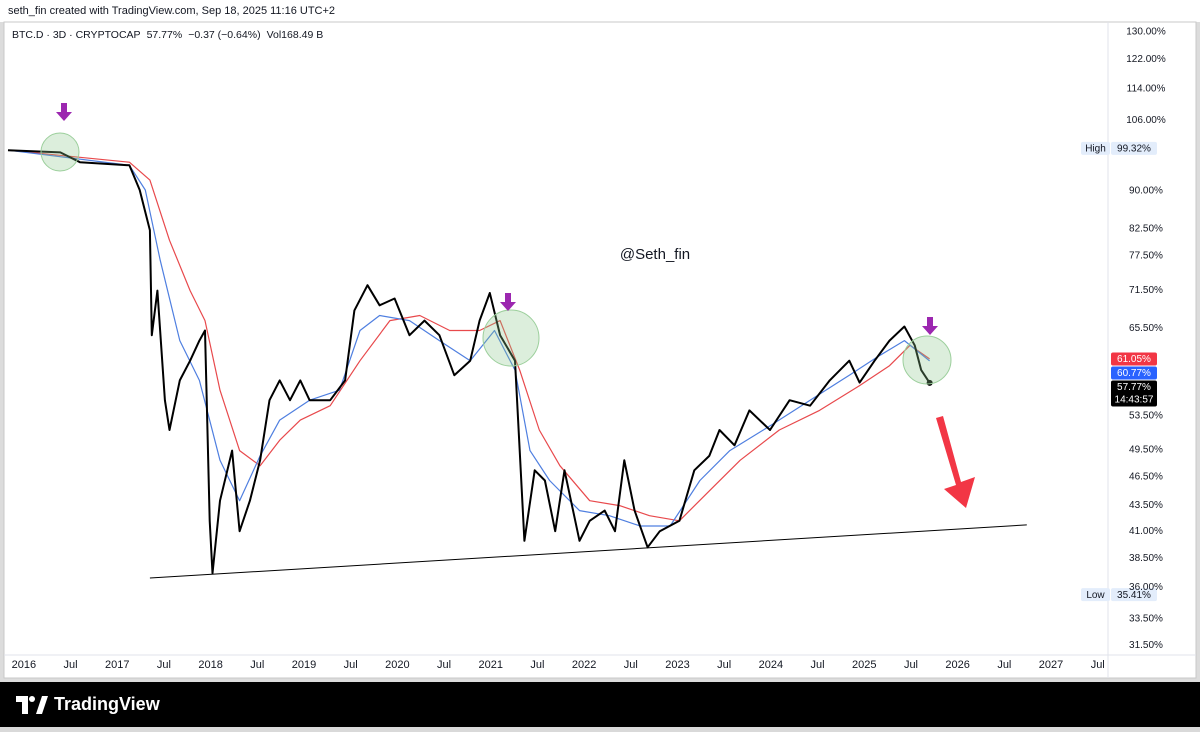 The height and width of the screenshot is (732, 1200). I want to click on y-tick-label: 130.00%, so click(1146, 32).